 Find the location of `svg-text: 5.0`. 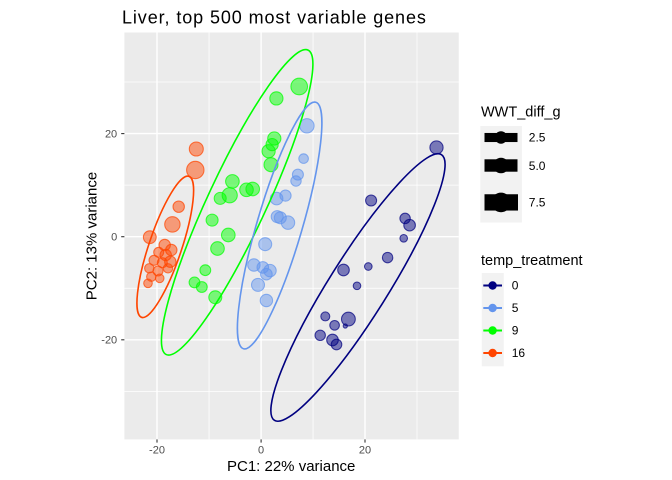

svg-text: 5.0 is located at coordinates (537, 166).